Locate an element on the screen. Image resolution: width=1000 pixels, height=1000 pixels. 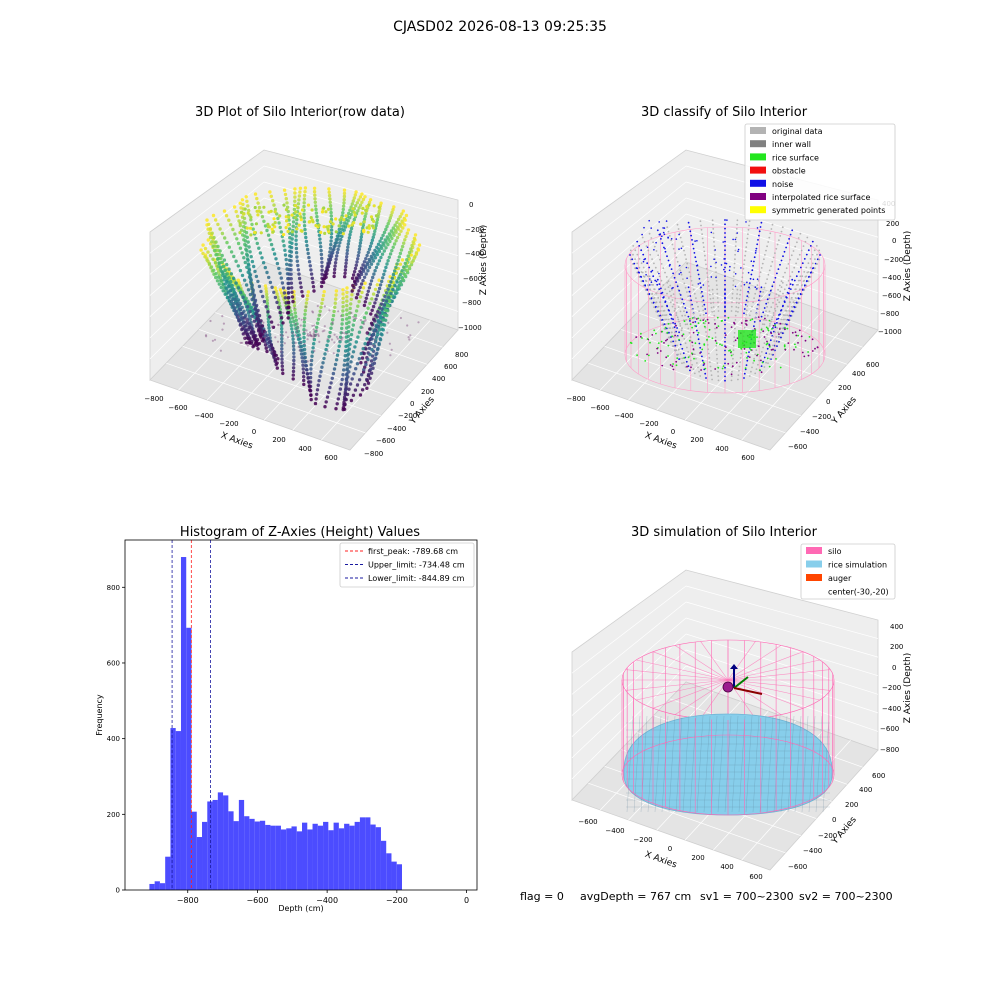
p4-ztick: −400 is located at coordinates (891, 709).